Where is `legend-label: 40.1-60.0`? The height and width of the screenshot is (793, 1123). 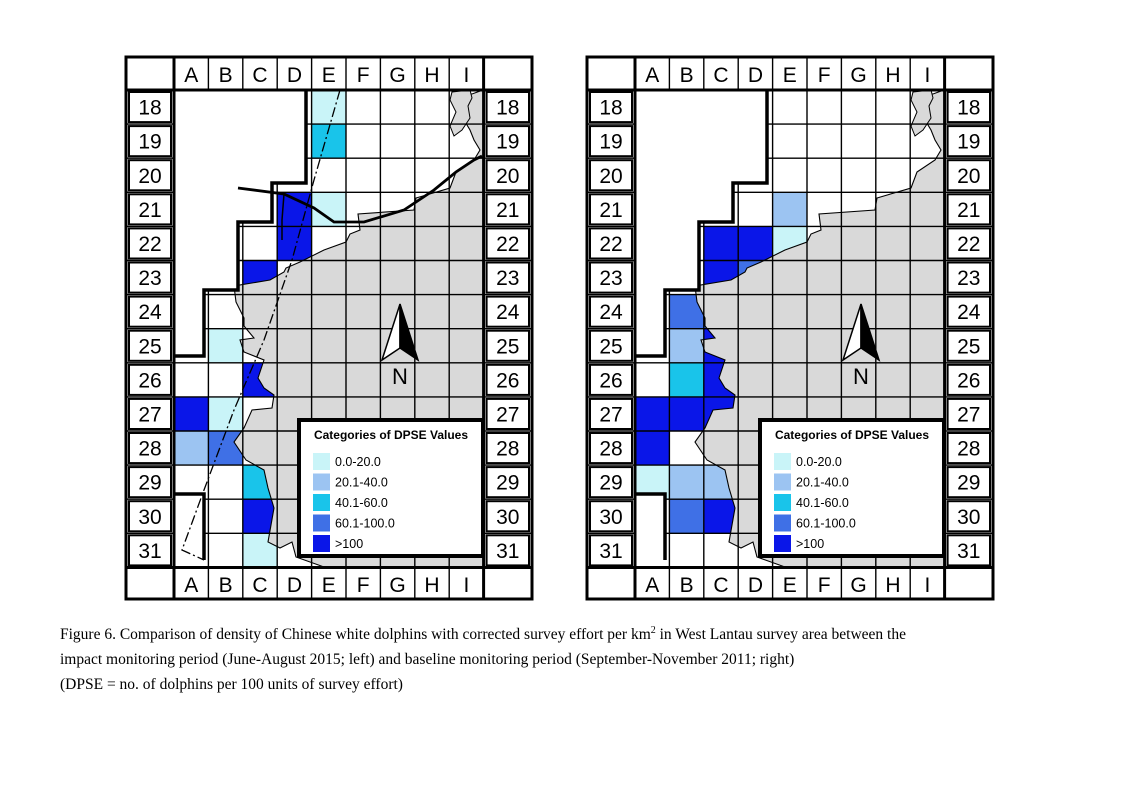 legend-label: 40.1-60.0 is located at coordinates (822, 503).